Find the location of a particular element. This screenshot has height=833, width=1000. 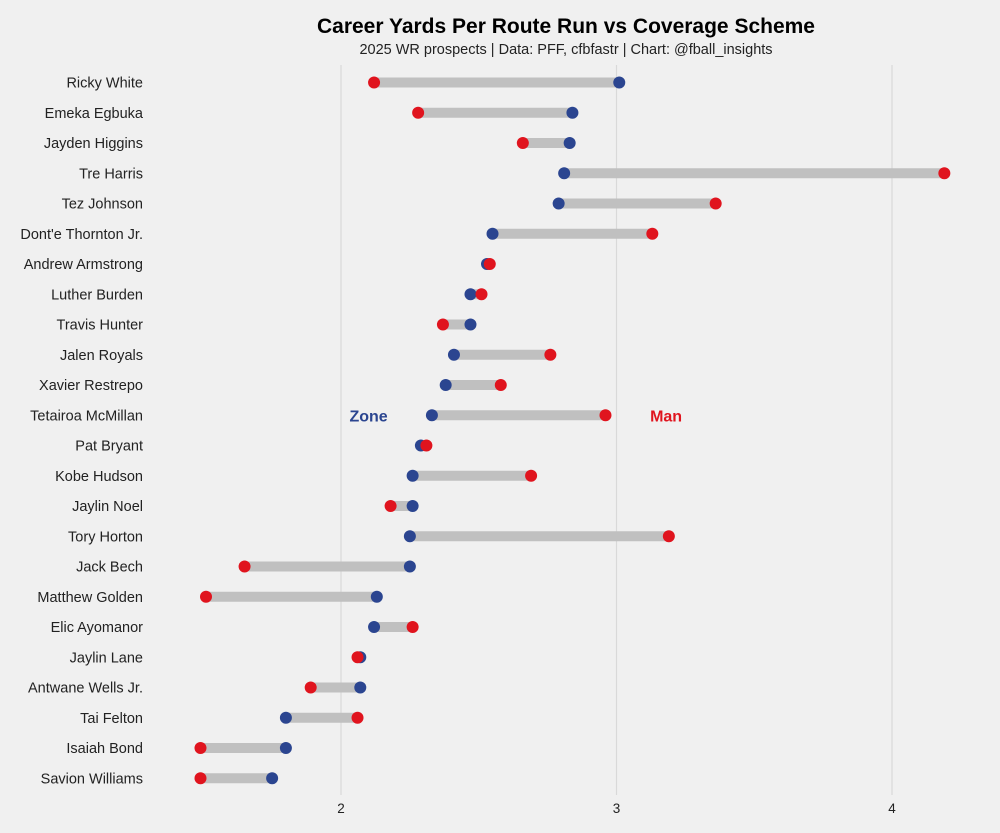

player-label: Tory Horton is located at coordinates (105, 537).